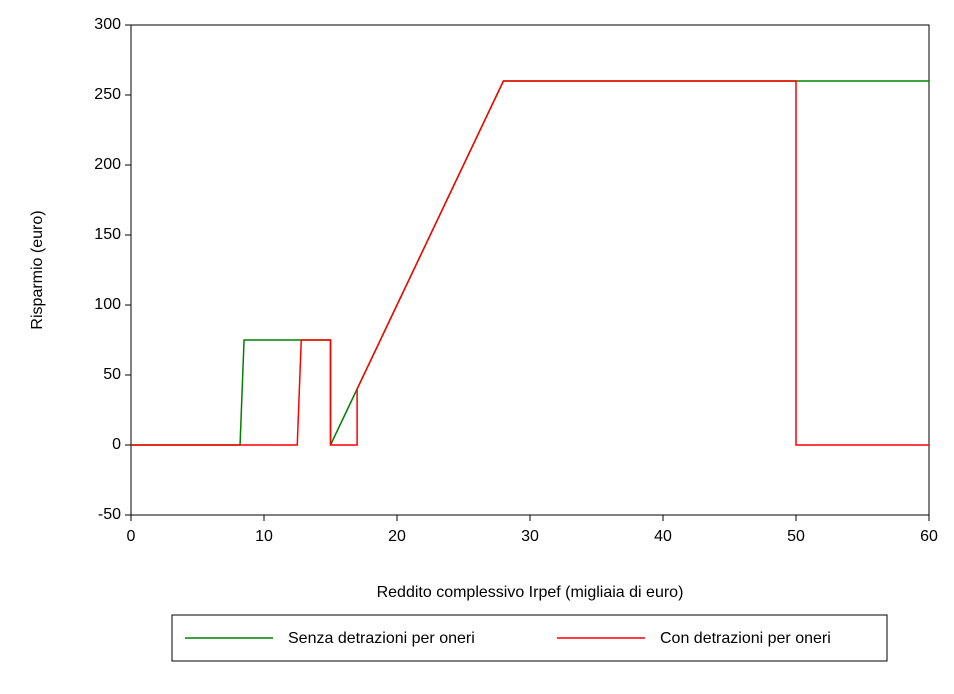  Describe the element at coordinates (929, 536) in the screenshot. I see `x-tick-label: 60` at that location.